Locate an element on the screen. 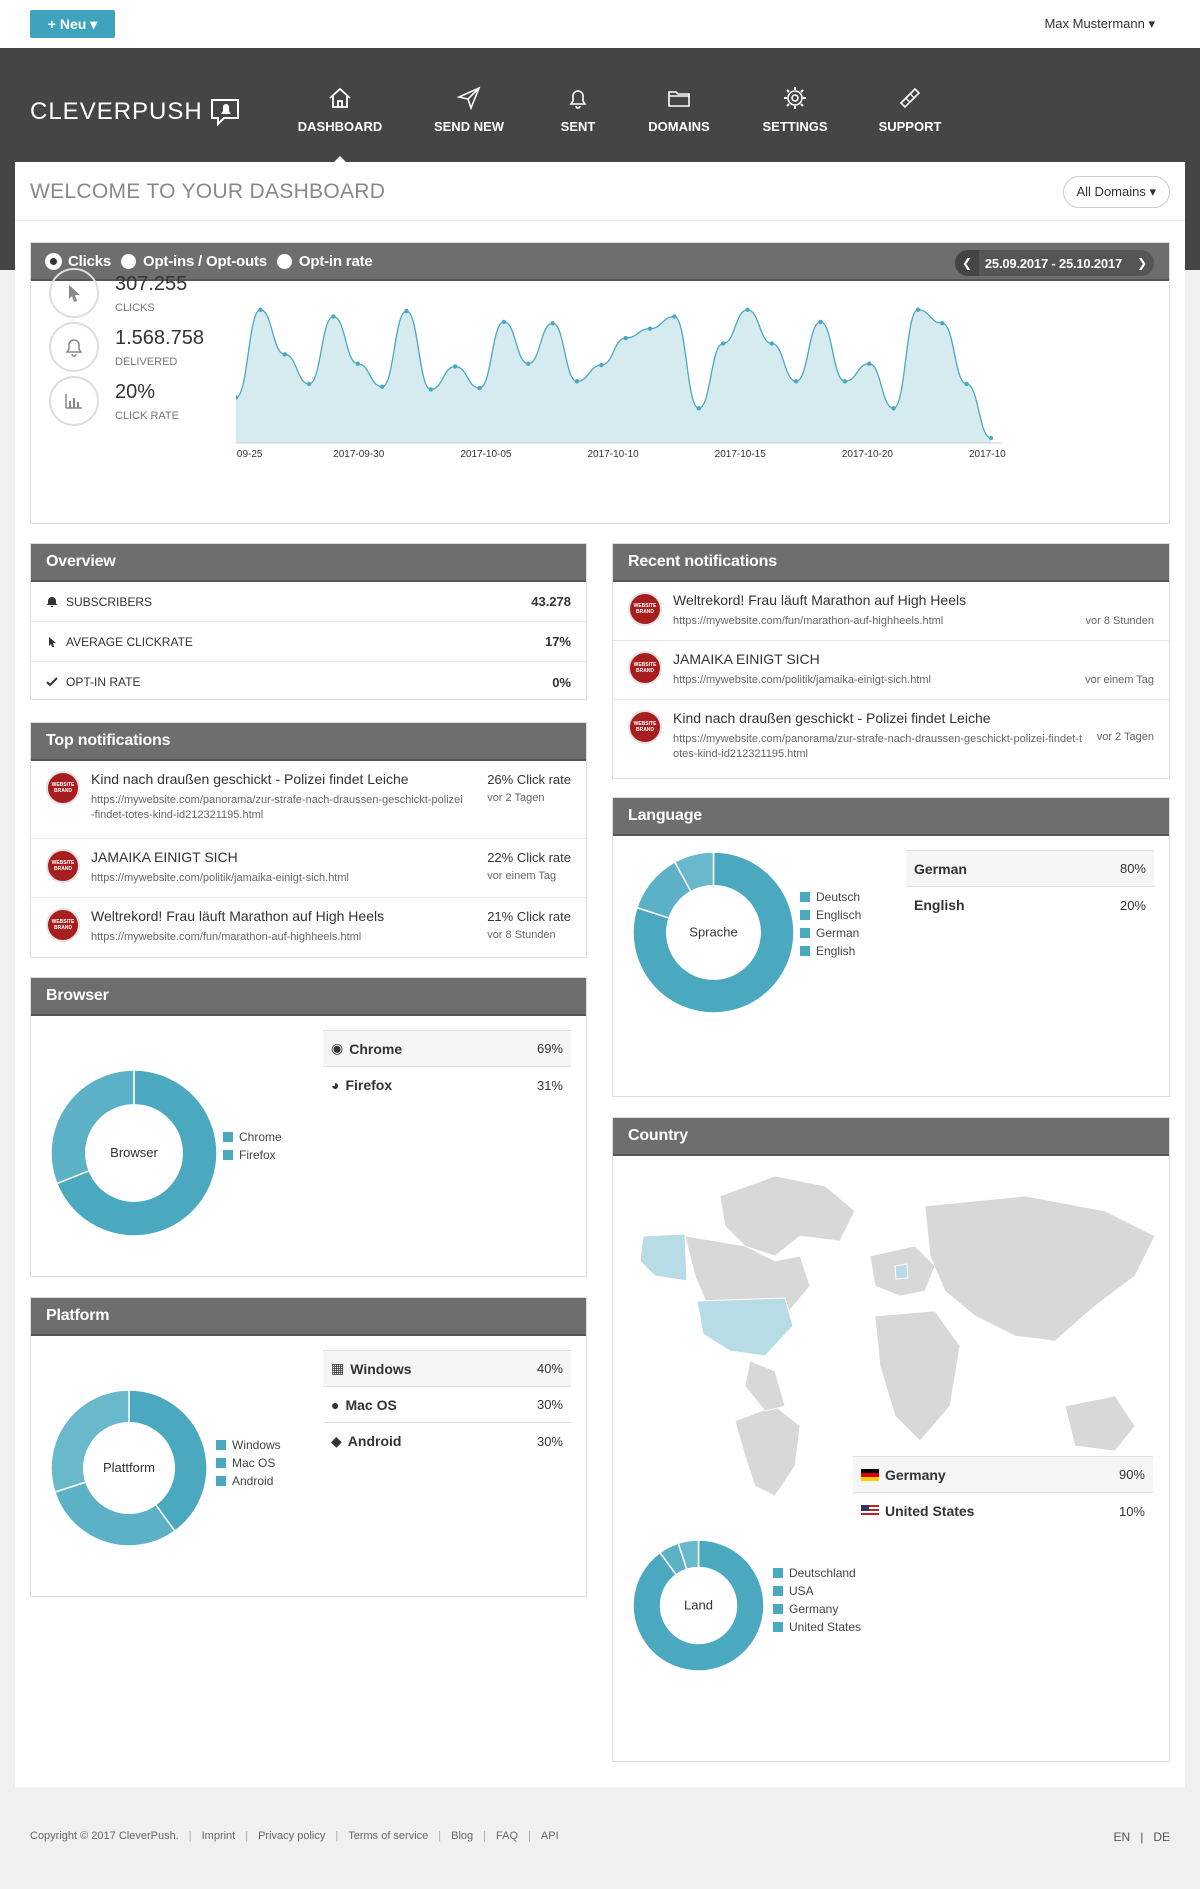 Image resolution: width=1200 pixels, height=1889 pixels. stat-value: 307.255 is located at coordinates (151, 283).